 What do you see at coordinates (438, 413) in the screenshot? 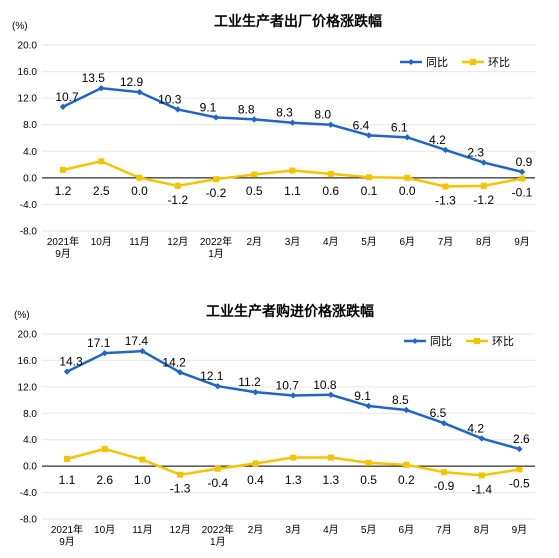
I see `data-label-yoy: 6.5` at bounding box center [438, 413].